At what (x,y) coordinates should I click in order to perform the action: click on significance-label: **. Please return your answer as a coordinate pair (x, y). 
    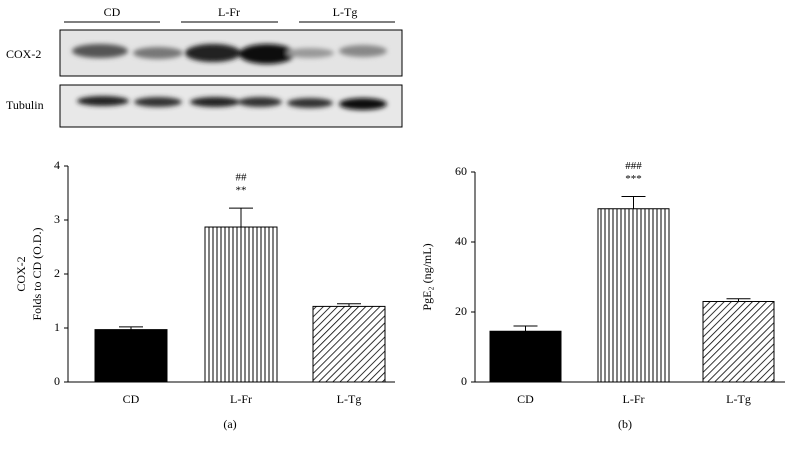
    Looking at the image, I should click on (241, 191).